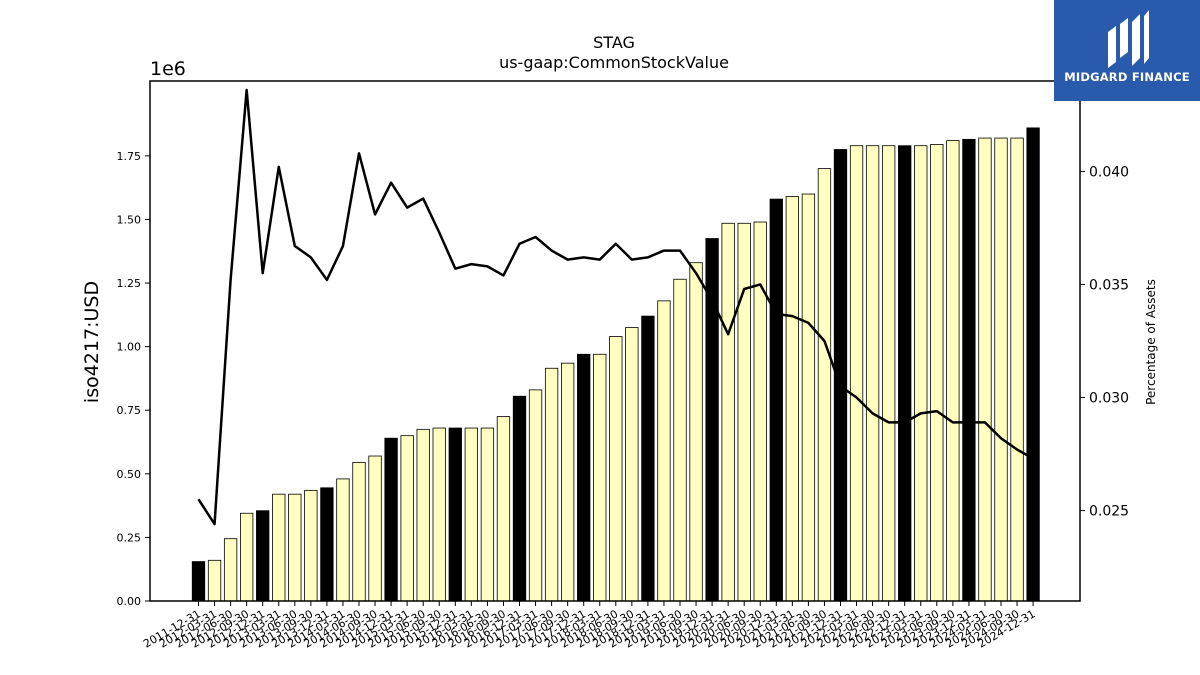 Image resolution: width=1200 pixels, height=675 pixels. Describe the element at coordinates (129, 410) in the screenshot. I see `y-tick-label: 0.75` at that location.